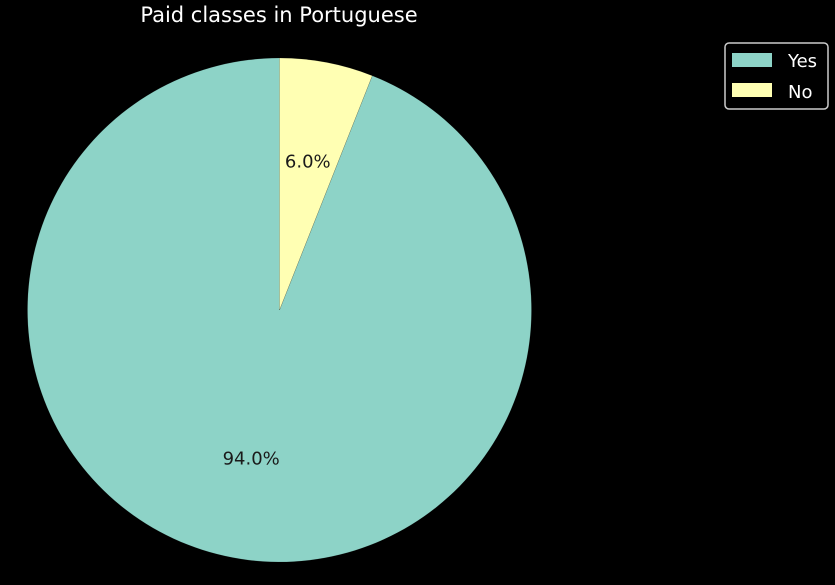 This screenshot has height=585, width=835. What do you see at coordinates (752, 60) in the screenshot?
I see `legend-swatch-yes` at bounding box center [752, 60].